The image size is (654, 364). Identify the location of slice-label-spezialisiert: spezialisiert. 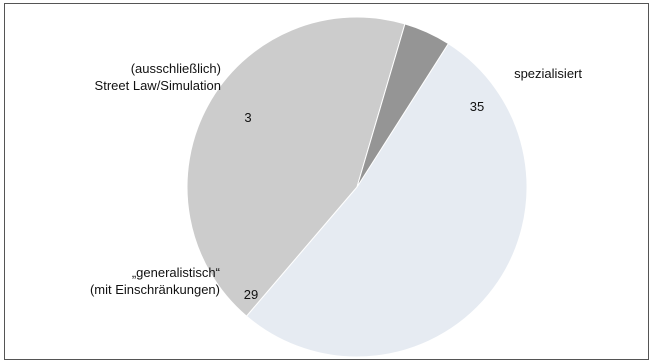
(548, 73).